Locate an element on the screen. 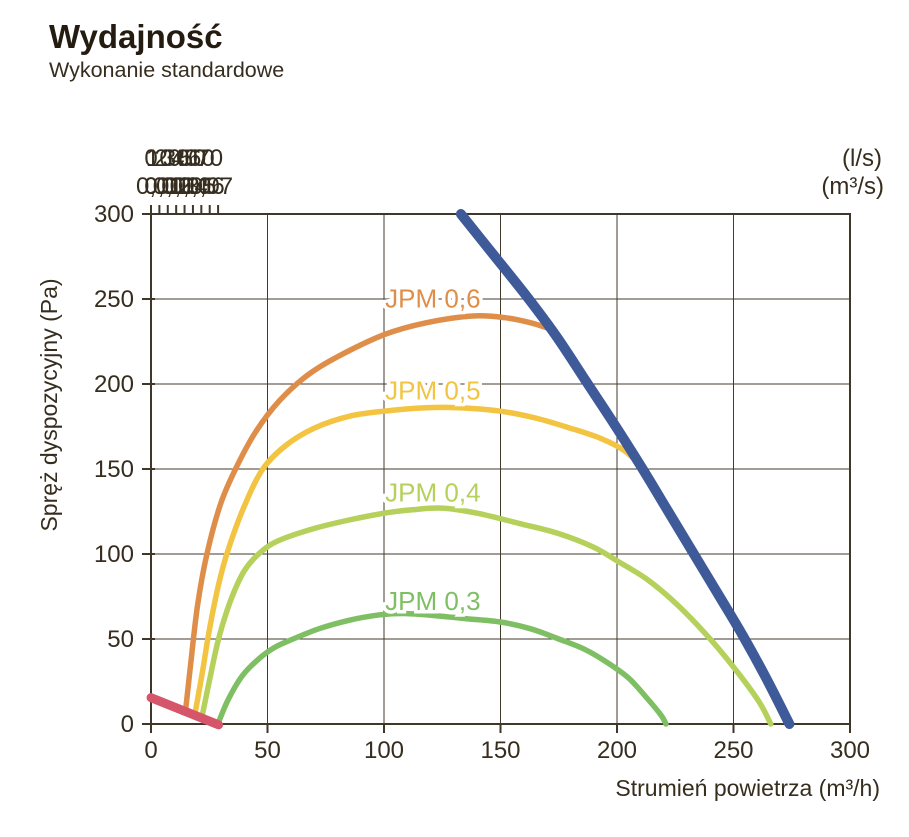  curve-label-jpm-0-4: JPM 0,4 is located at coordinates (432, 492).